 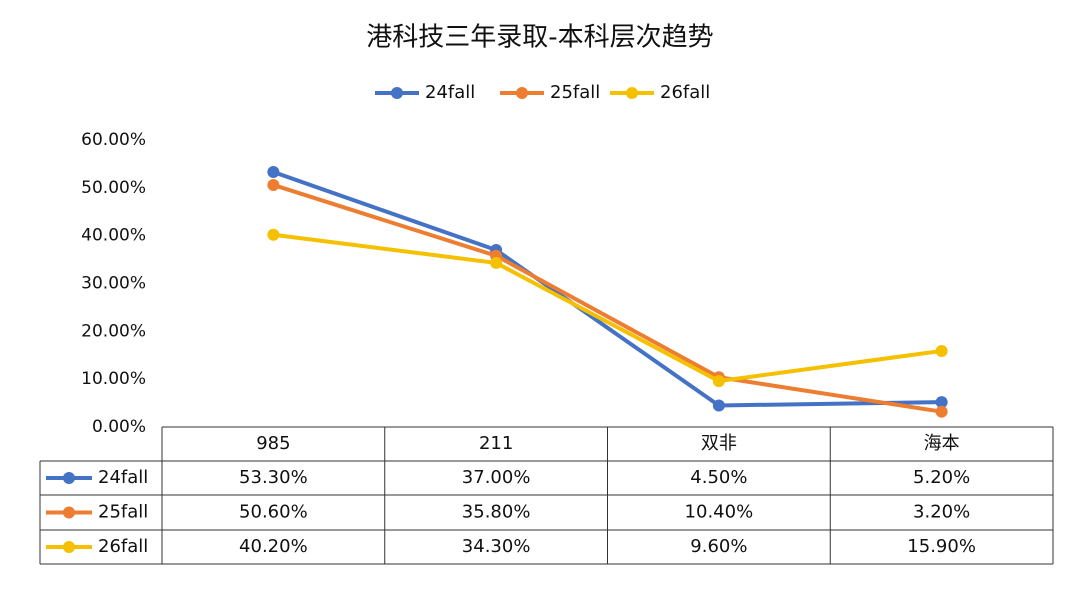 What do you see at coordinates (719, 512) in the screenshot?
I see `table-value: 10.40%` at bounding box center [719, 512].